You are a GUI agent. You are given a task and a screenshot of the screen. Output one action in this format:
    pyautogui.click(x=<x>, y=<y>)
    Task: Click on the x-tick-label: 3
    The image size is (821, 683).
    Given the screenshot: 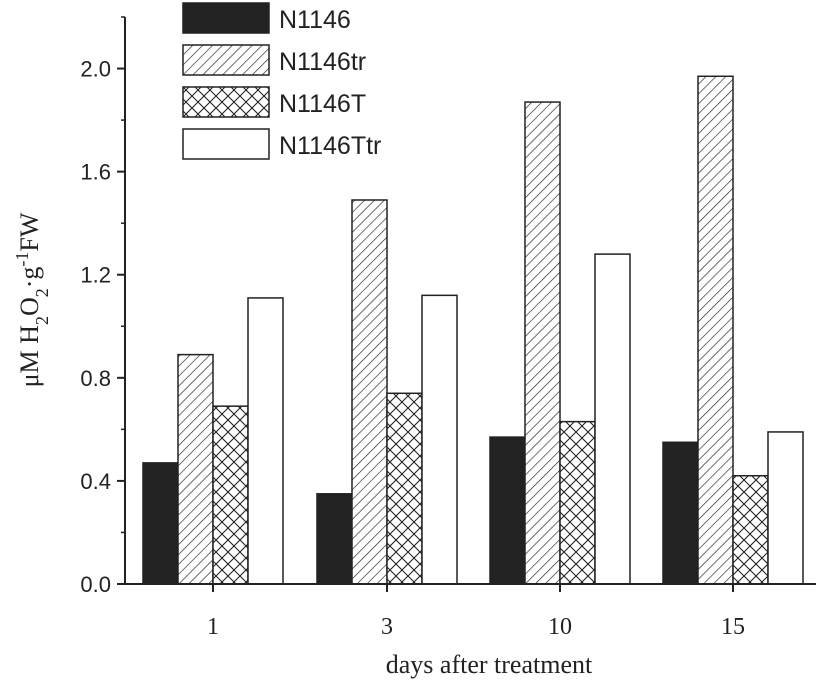 What is the action you would take?
    pyautogui.click(x=387, y=627)
    